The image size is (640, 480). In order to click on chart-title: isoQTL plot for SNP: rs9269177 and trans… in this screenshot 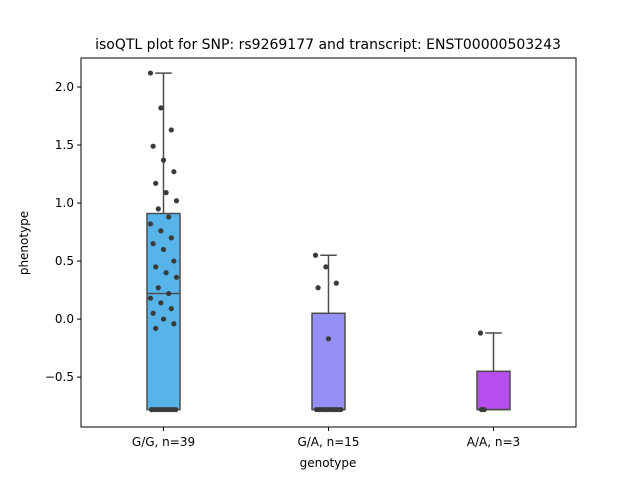, I will do `click(328, 45)`.